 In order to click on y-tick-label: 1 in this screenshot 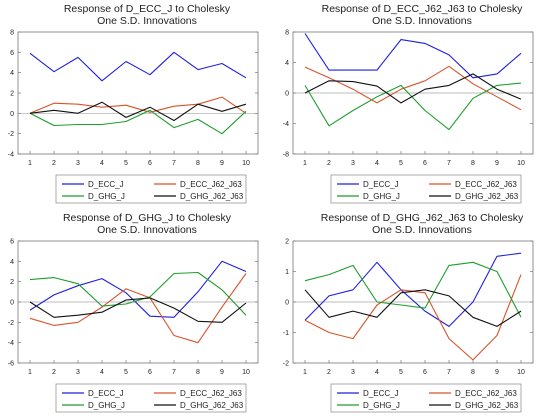, I will do `click(287, 272)`.